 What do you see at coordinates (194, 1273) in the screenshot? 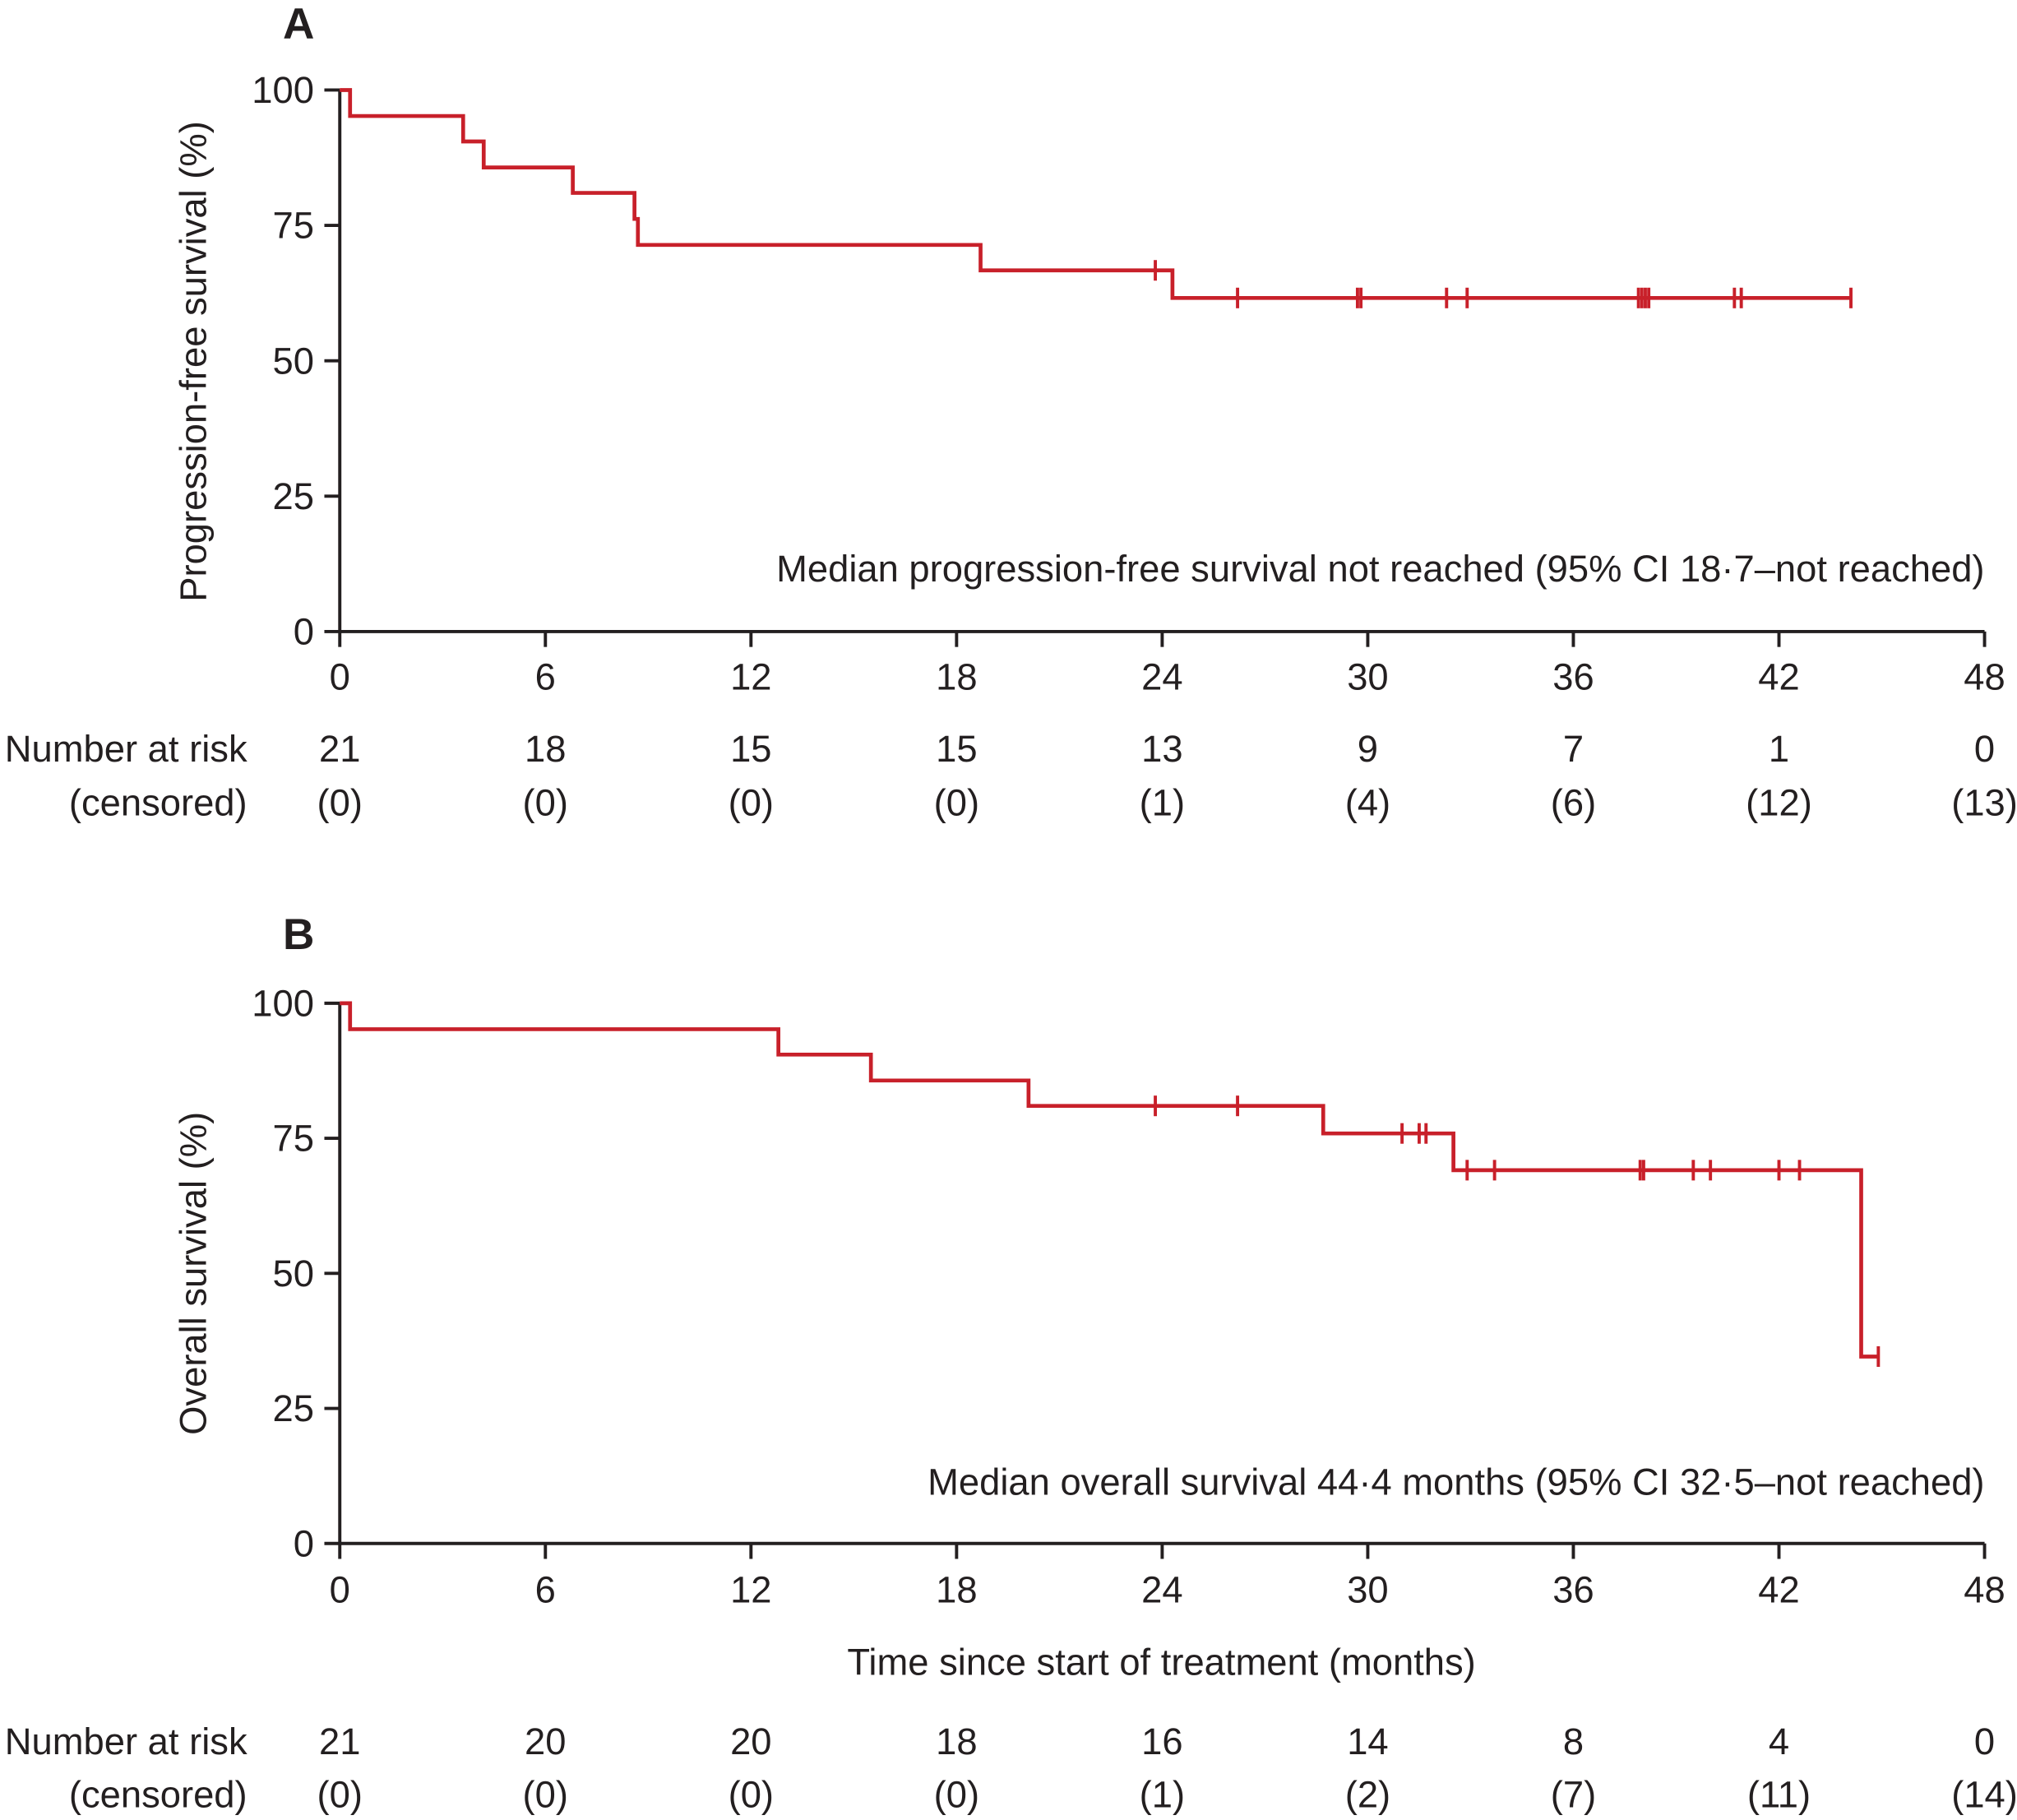
I see `y-axis-label-b: Overall survival (%)` at bounding box center [194, 1273].